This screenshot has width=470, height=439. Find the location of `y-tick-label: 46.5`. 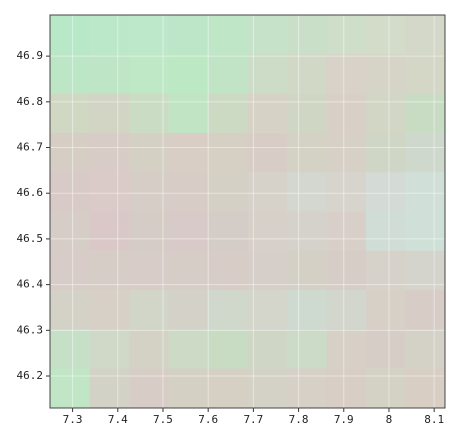

y-tick-label: 46.5 is located at coordinates (30, 238).